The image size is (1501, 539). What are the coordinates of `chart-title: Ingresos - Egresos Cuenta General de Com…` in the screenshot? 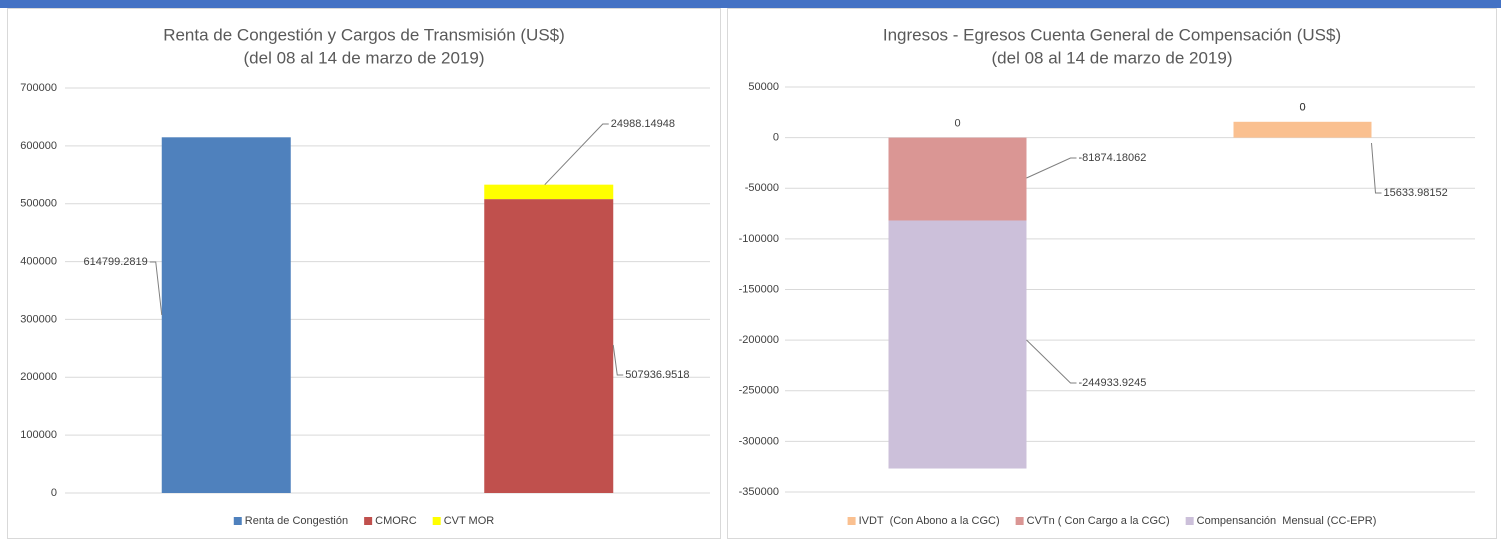 It's located at (1112, 34).